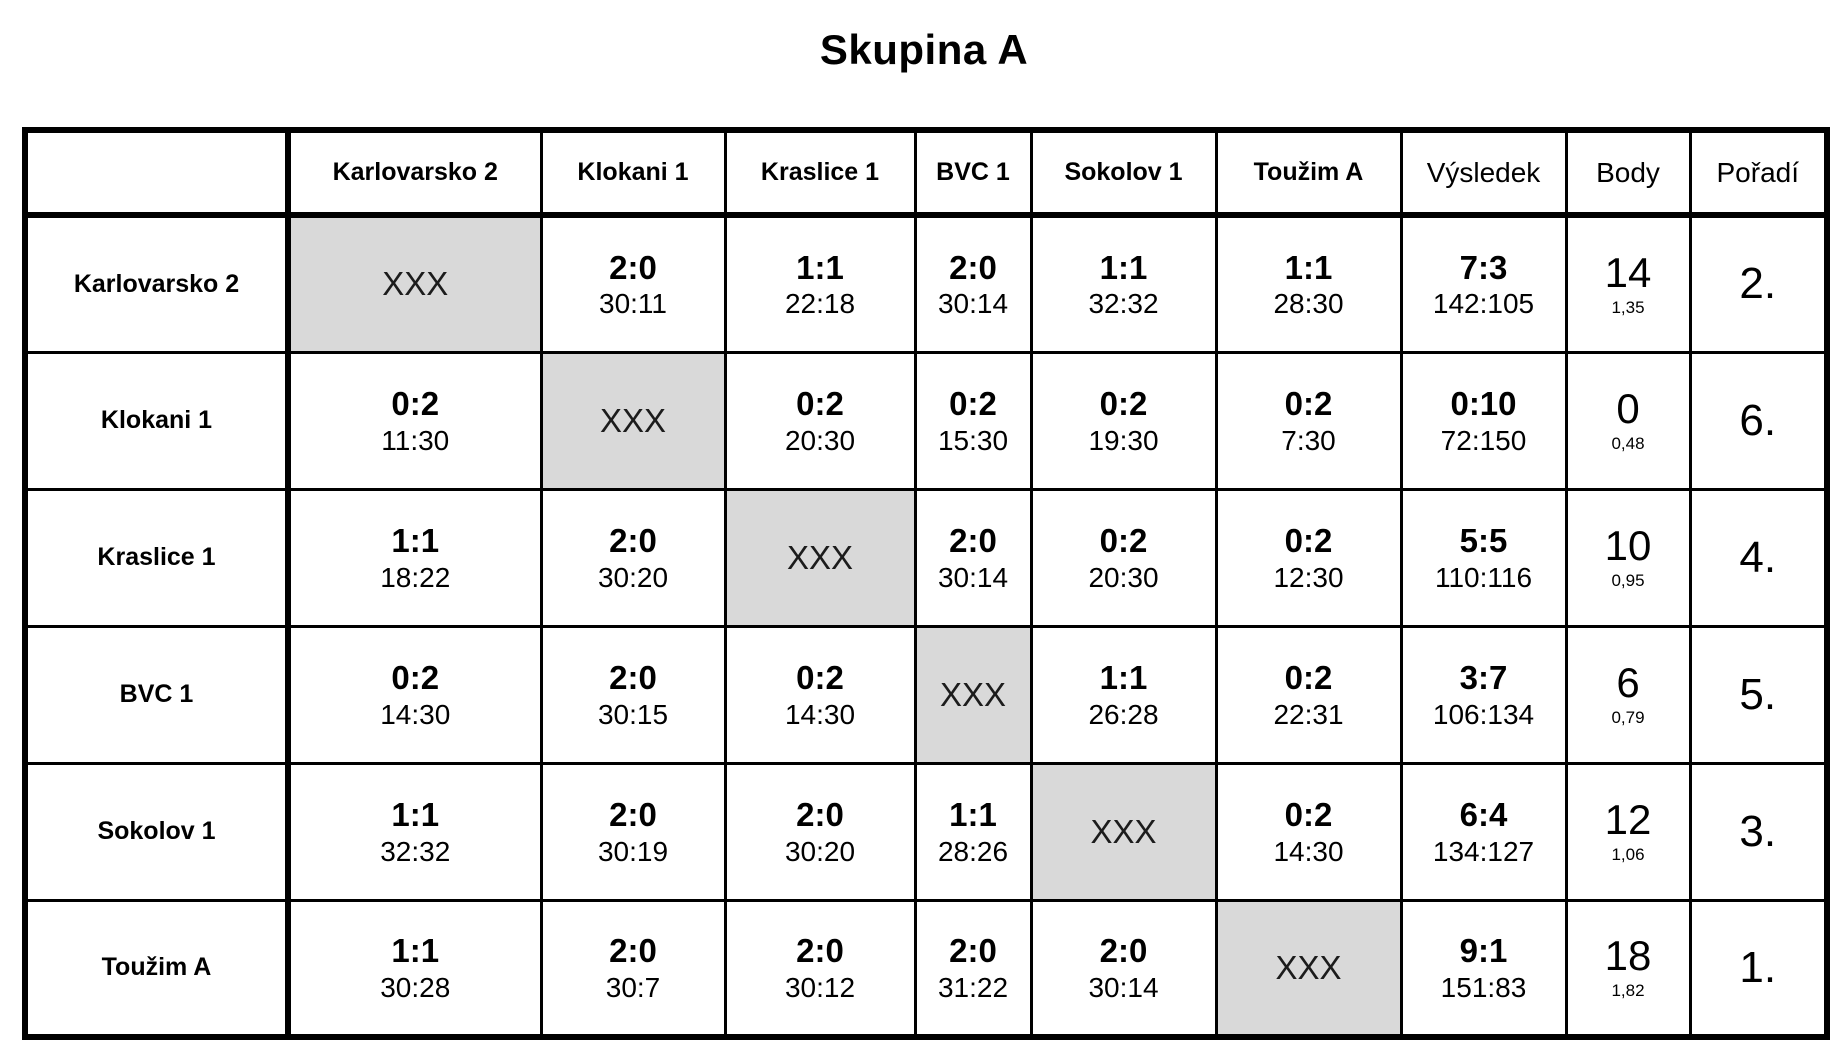  I want to click on match-cell: 0:2 22:31, so click(1308, 694).